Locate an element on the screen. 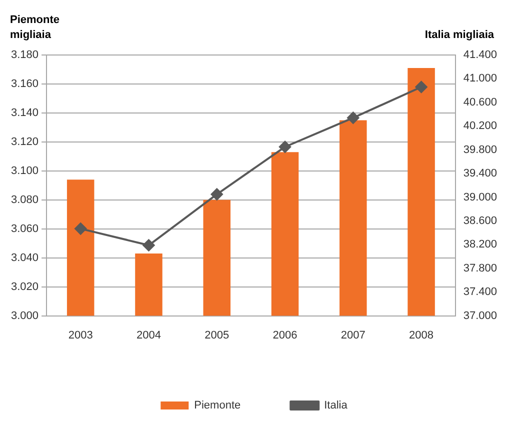 This screenshot has height=429, width=516. x-tick-label: 2007 is located at coordinates (353, 335).